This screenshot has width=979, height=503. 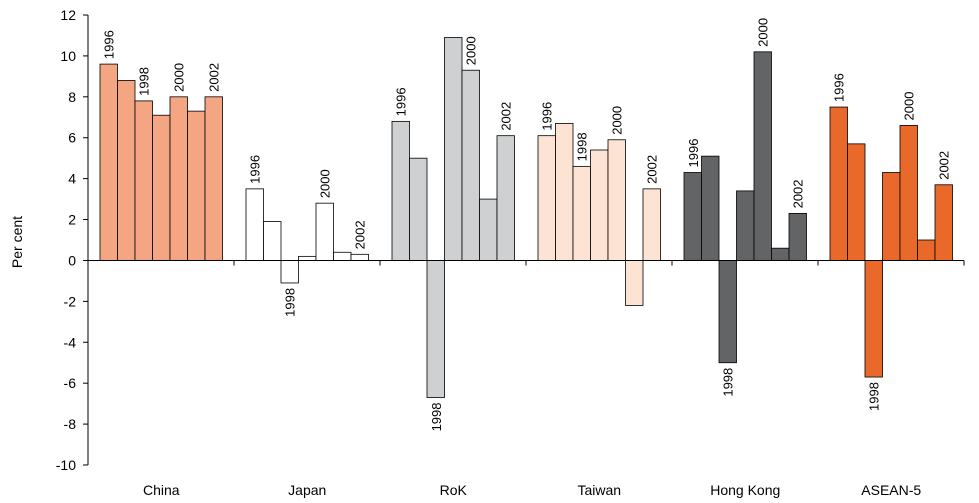 I want to click on bar-hong-kong-1999, so click(x=745, y=225).